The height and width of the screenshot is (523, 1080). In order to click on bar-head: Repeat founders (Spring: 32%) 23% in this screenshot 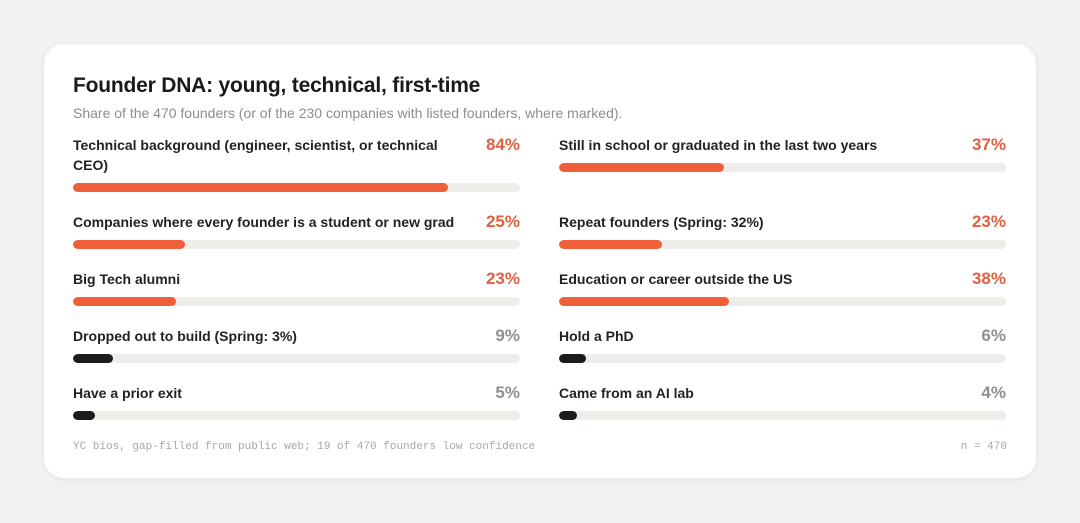, I will do `click(782, 222)`.